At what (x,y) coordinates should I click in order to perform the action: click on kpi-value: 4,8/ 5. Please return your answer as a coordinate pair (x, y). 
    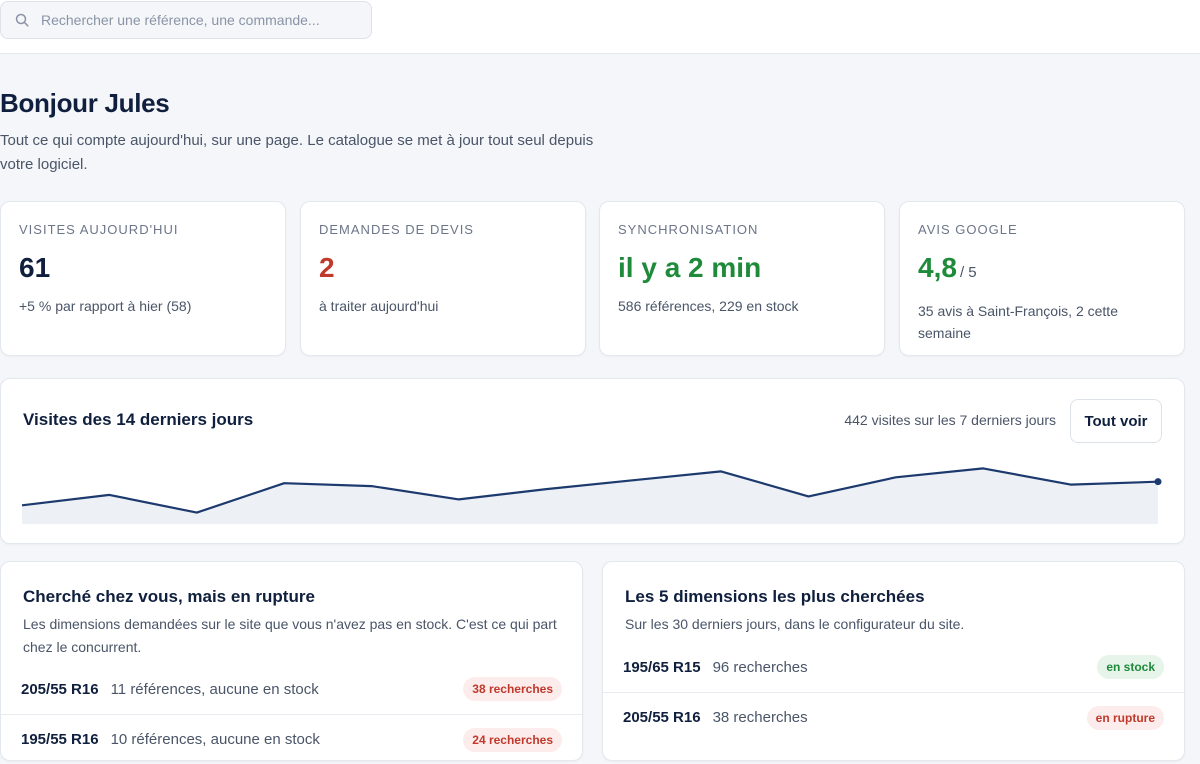
    Looking at the image, I should click on (1042, 270).